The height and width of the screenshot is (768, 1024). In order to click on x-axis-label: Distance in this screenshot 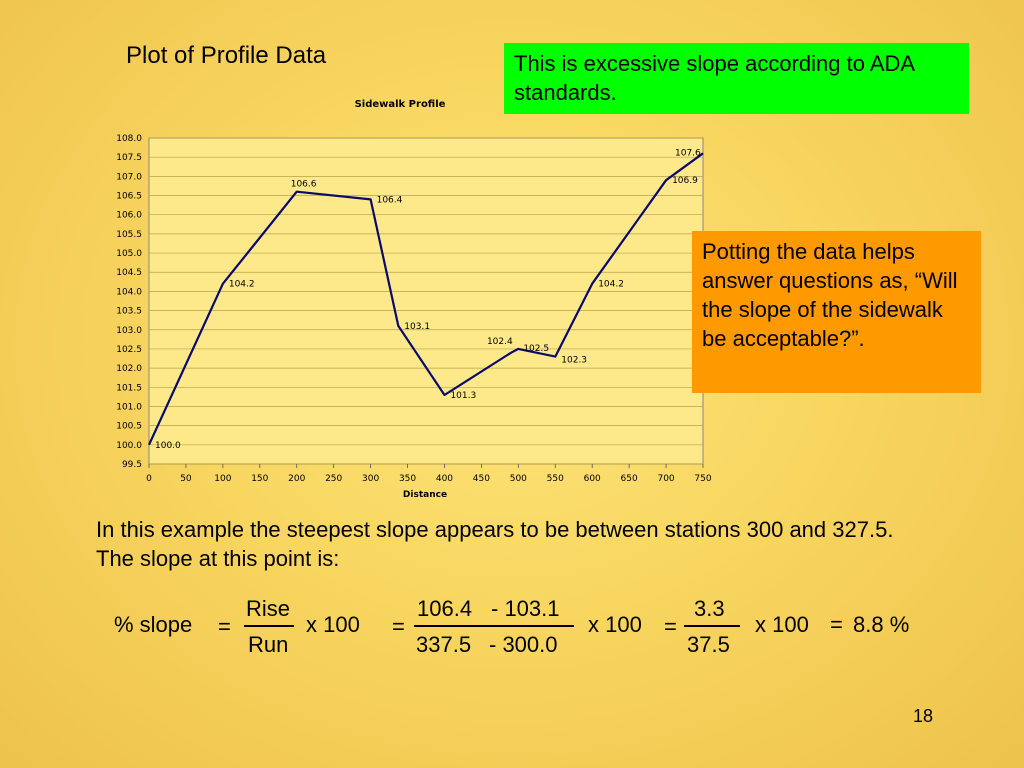, I will do `click(425, 495)`.